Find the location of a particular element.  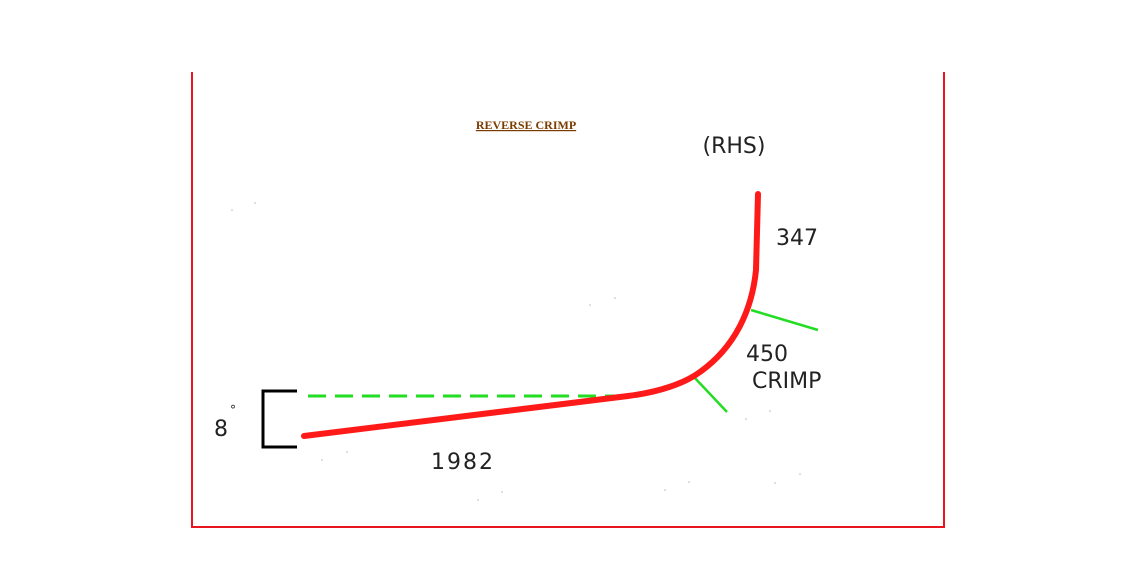

crimp-end-tick is located at coordinates (710, 394).